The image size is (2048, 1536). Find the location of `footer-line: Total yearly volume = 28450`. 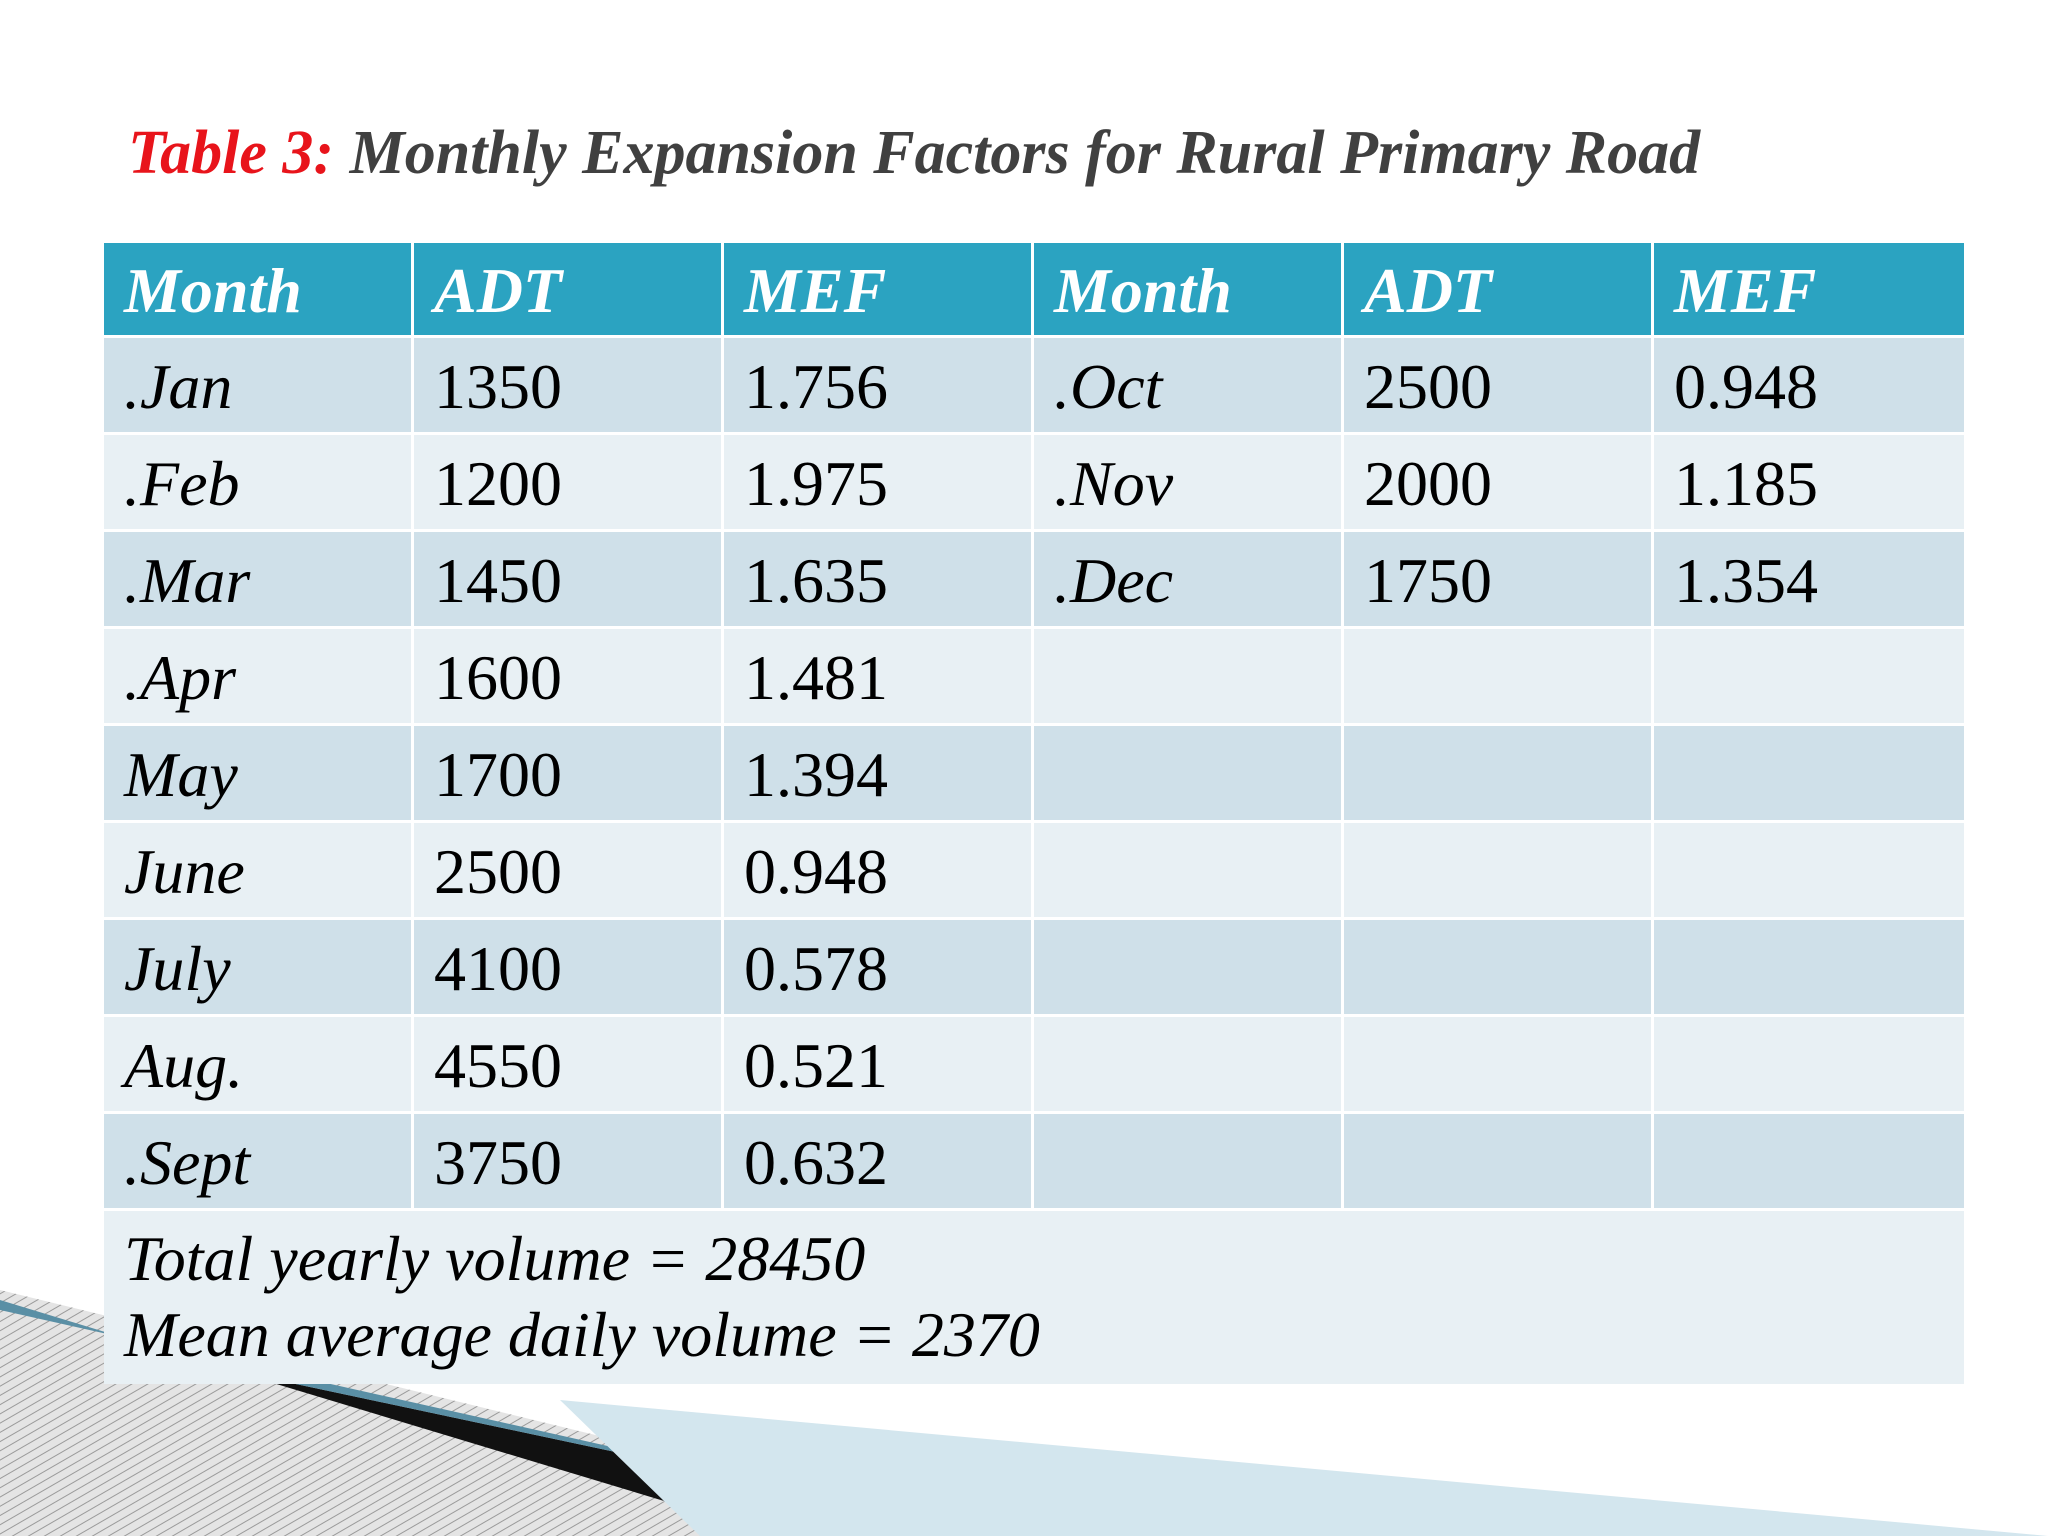

footer-line: Total yearly volume = 28450 is located at coordinates (495, 1258).